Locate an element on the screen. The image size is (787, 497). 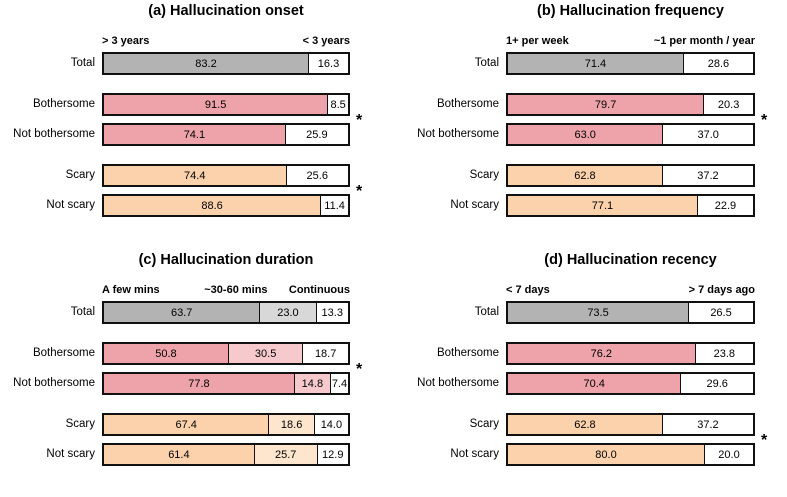
bar-segment: 20.3 is located at coordinates (728, 104).